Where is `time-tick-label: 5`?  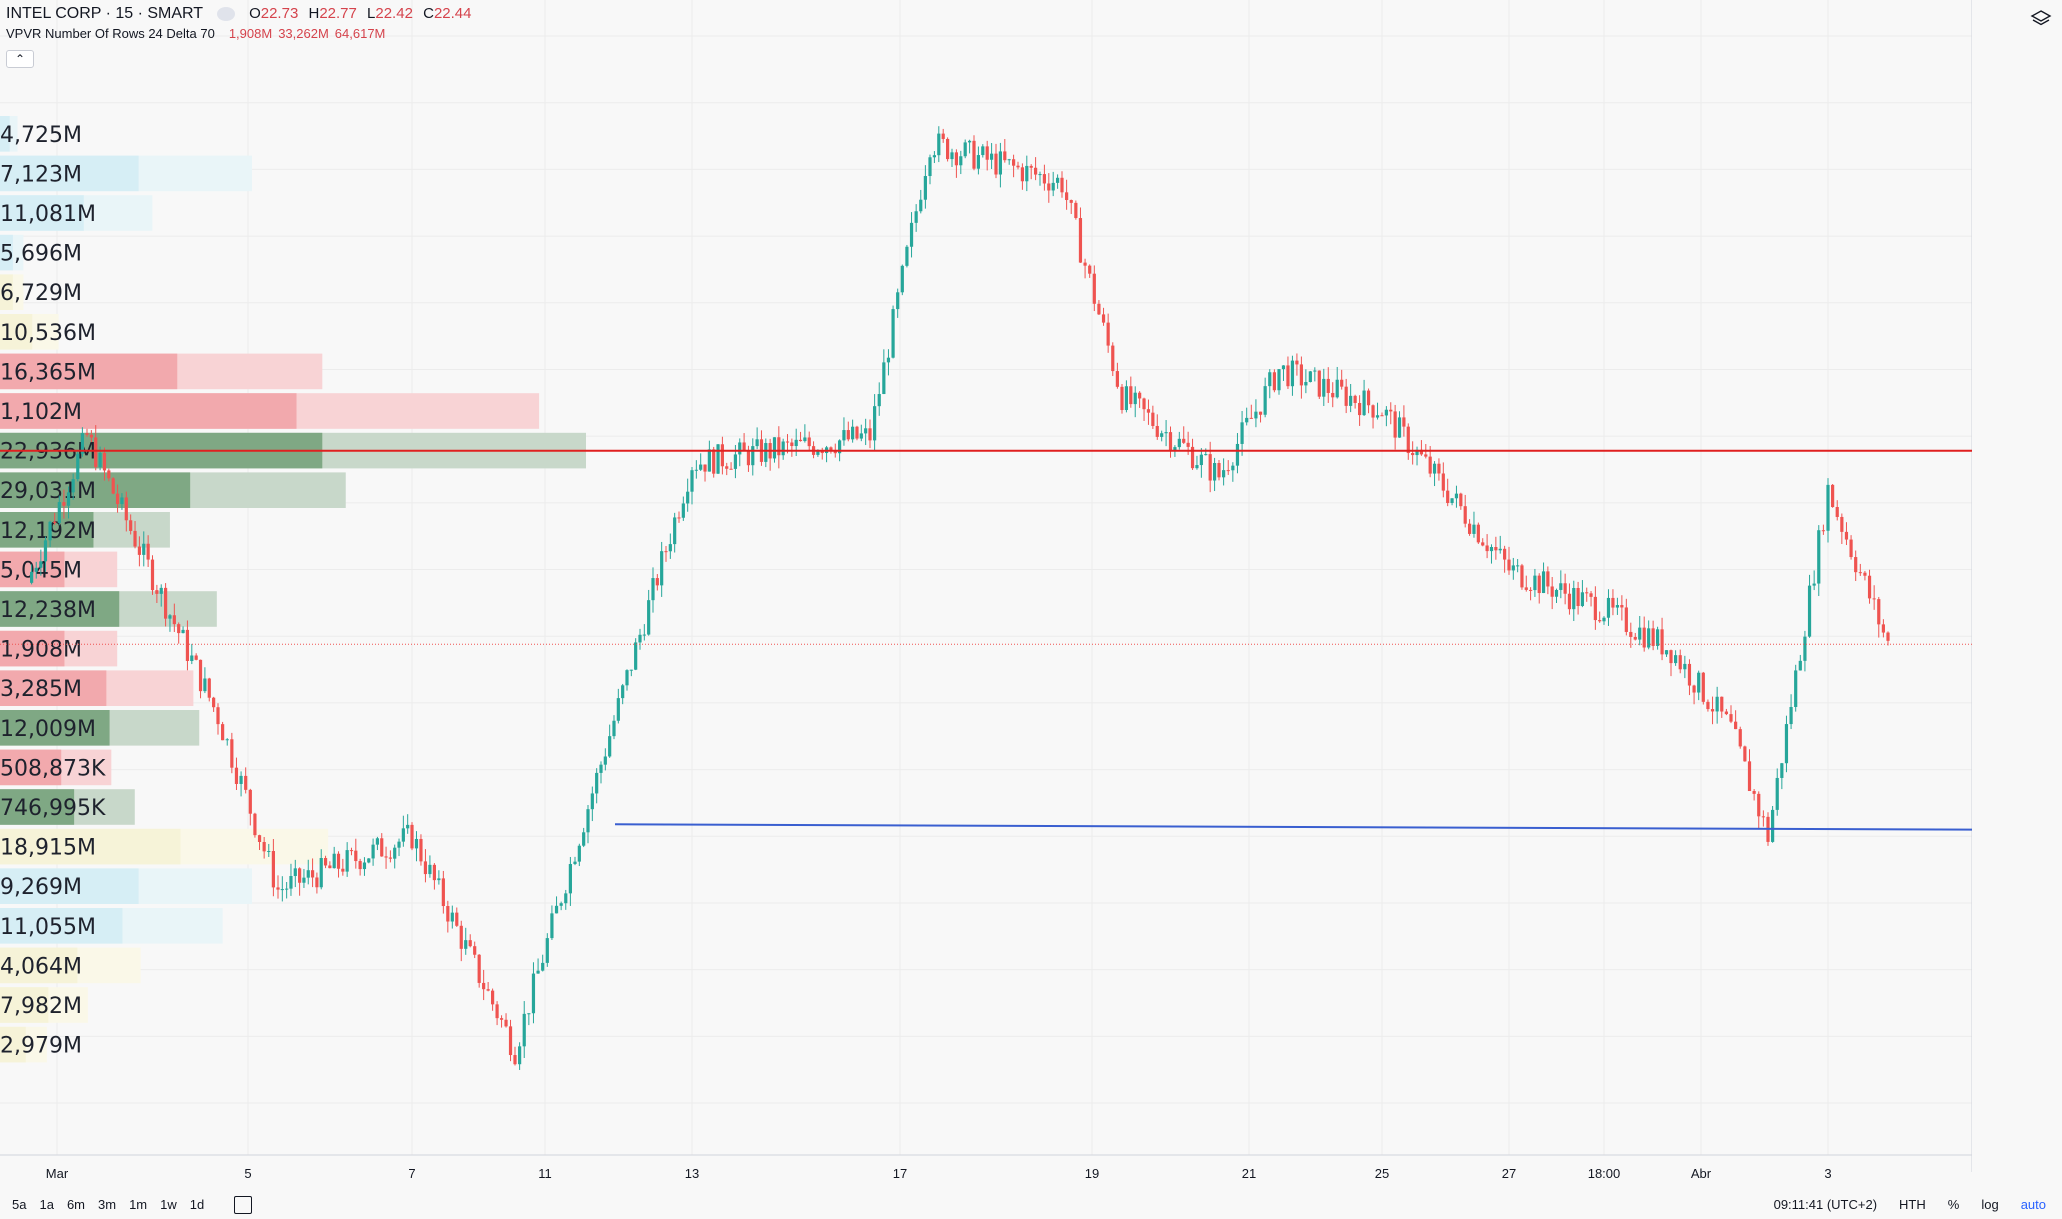 time-tick-label: 5 is located at coordinates (247, 1173).